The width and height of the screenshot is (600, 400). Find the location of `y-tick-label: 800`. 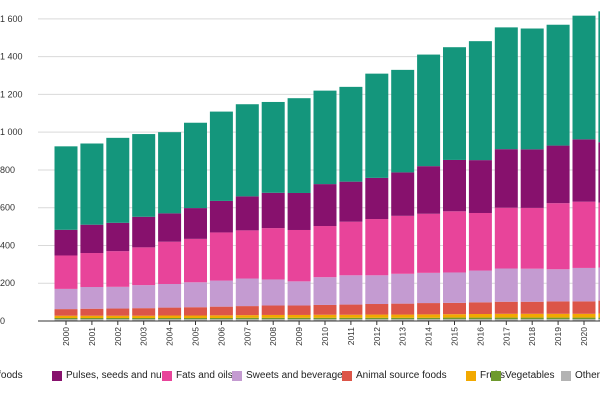

y-tick-label: 800 is located at coordinates (7, 170).